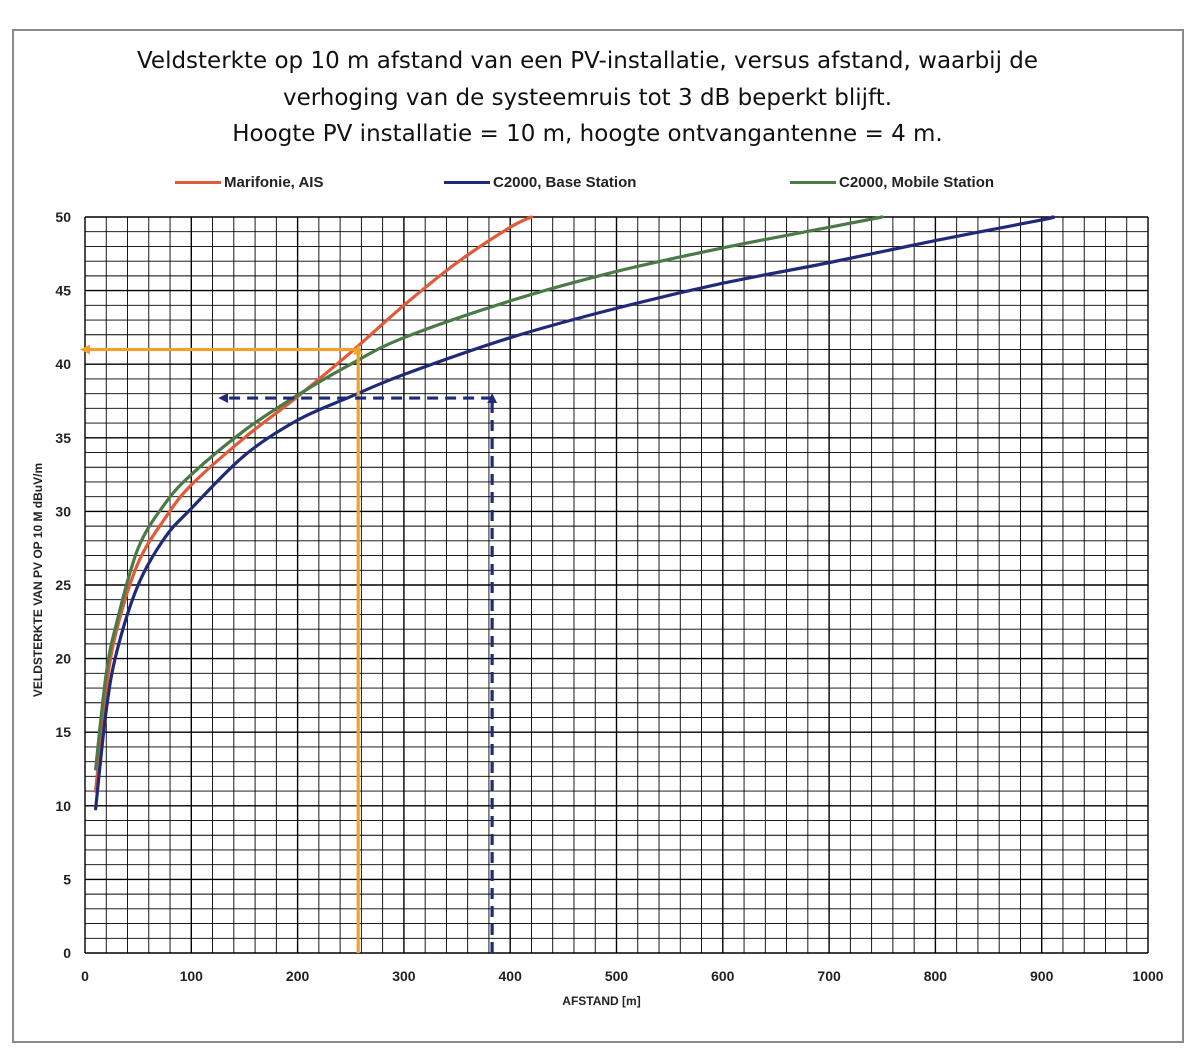  I want to click on y-tick-label: 45, so click(63, 291).